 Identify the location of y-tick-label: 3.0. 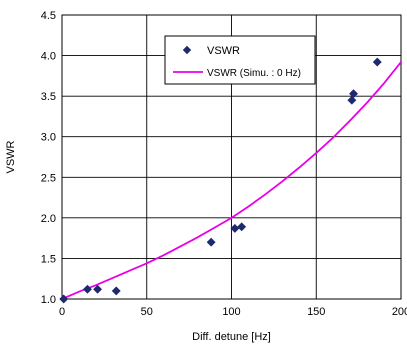
(48, 138).